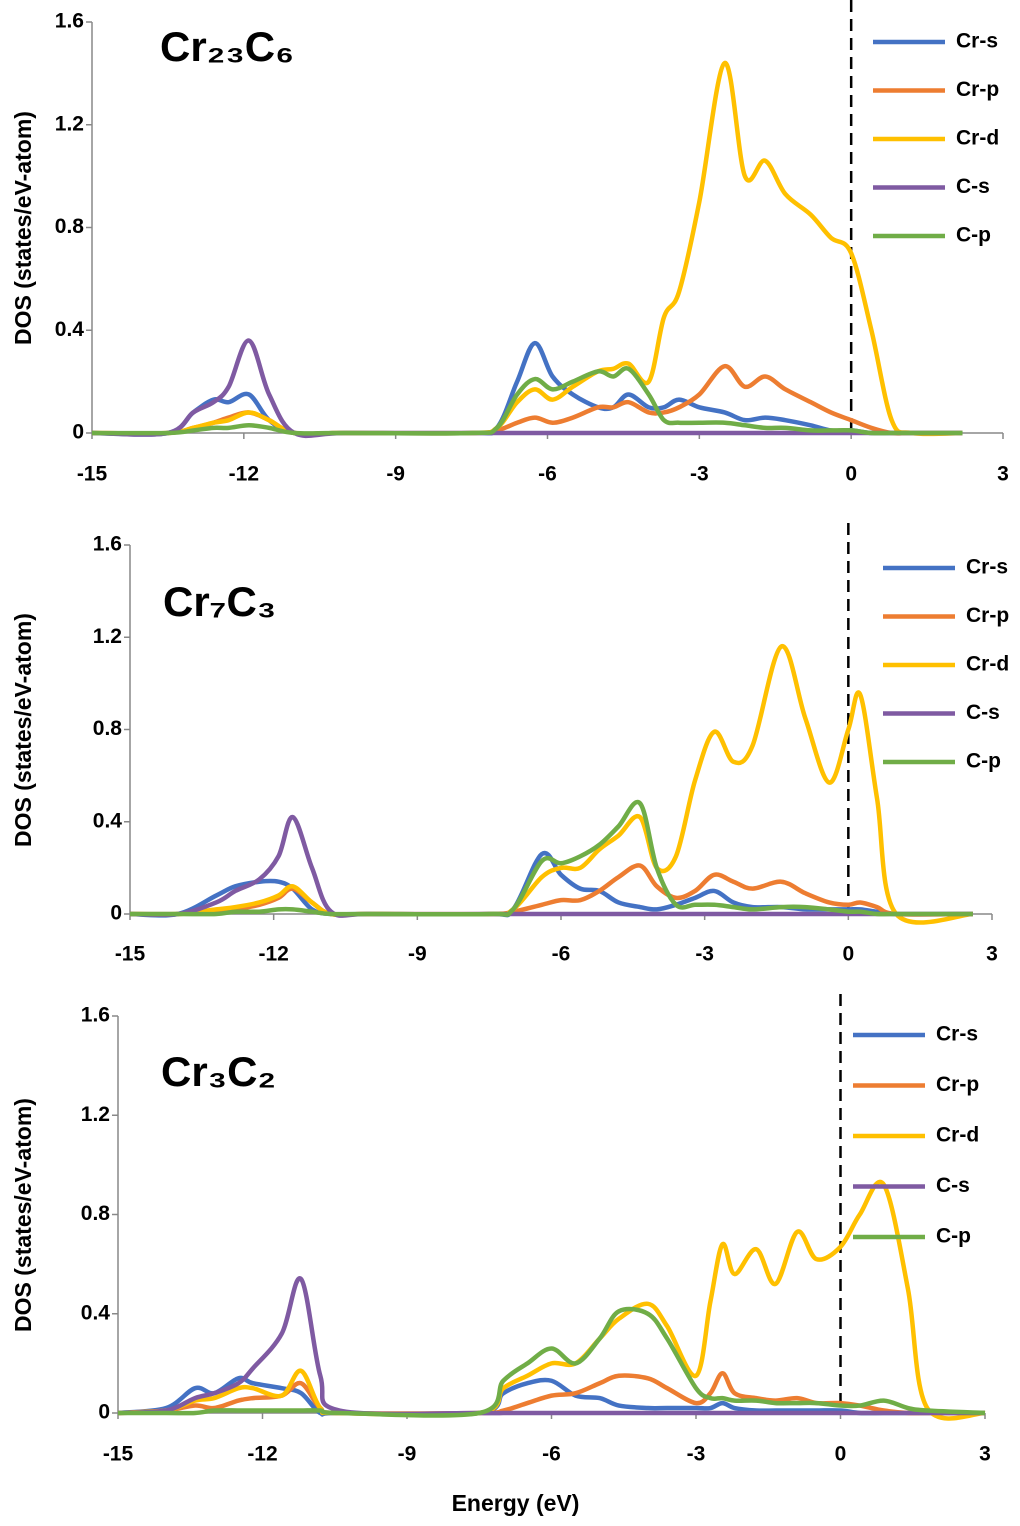  I want to click on chart-title: Cr₇C₃, so click(219, 601).